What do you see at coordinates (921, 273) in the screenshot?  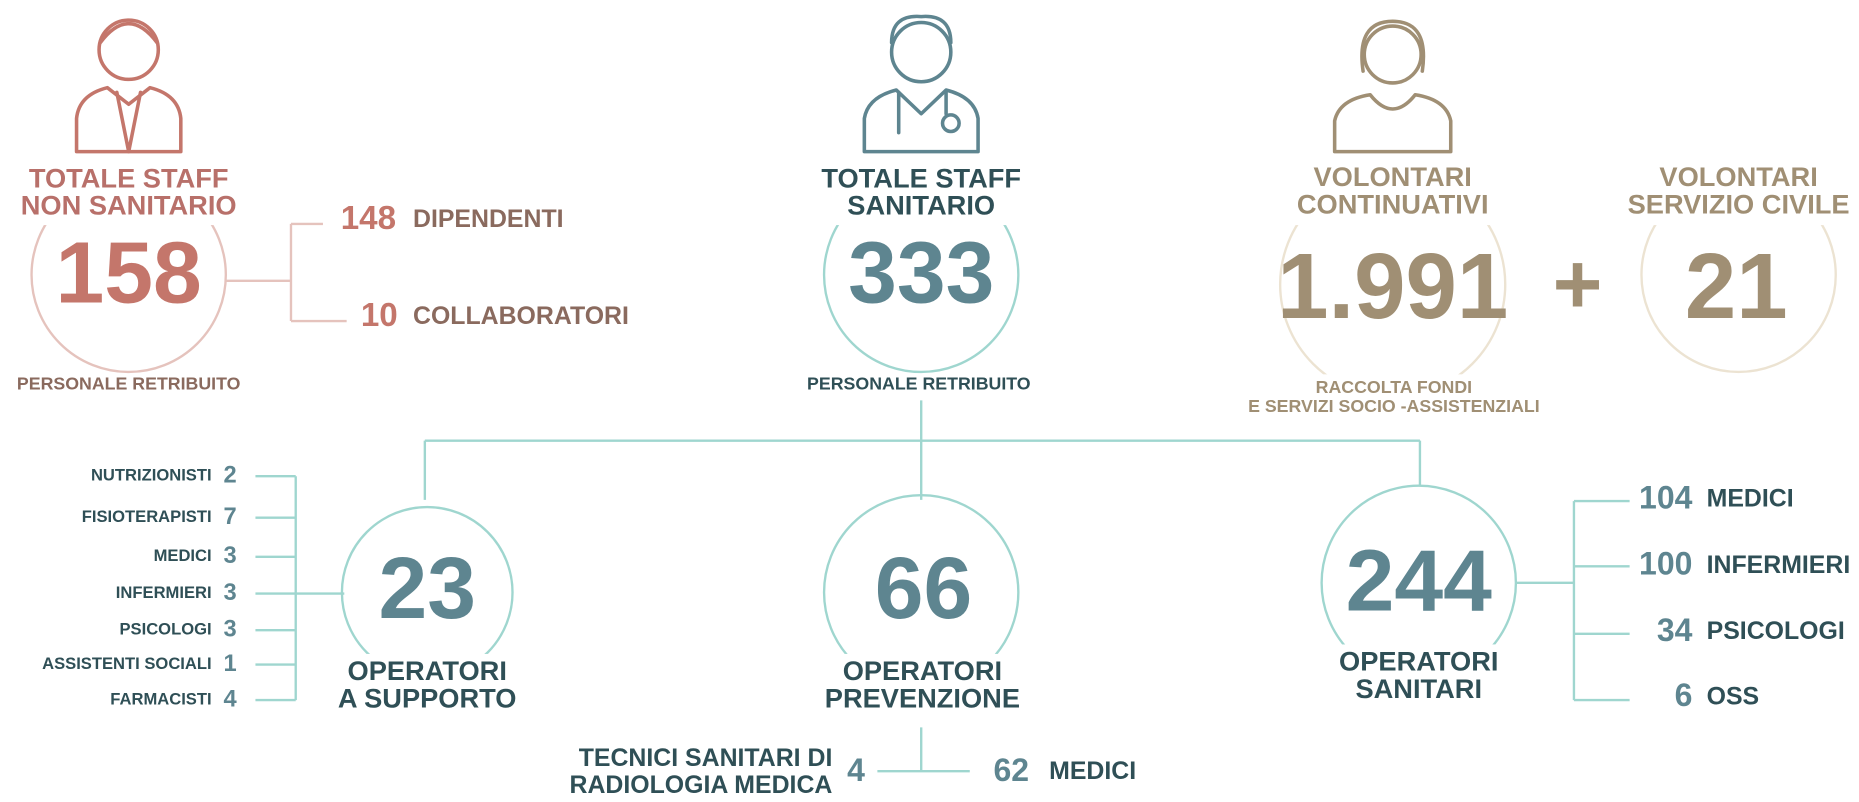 I see `total: 333` at bounding box center [921, 273].